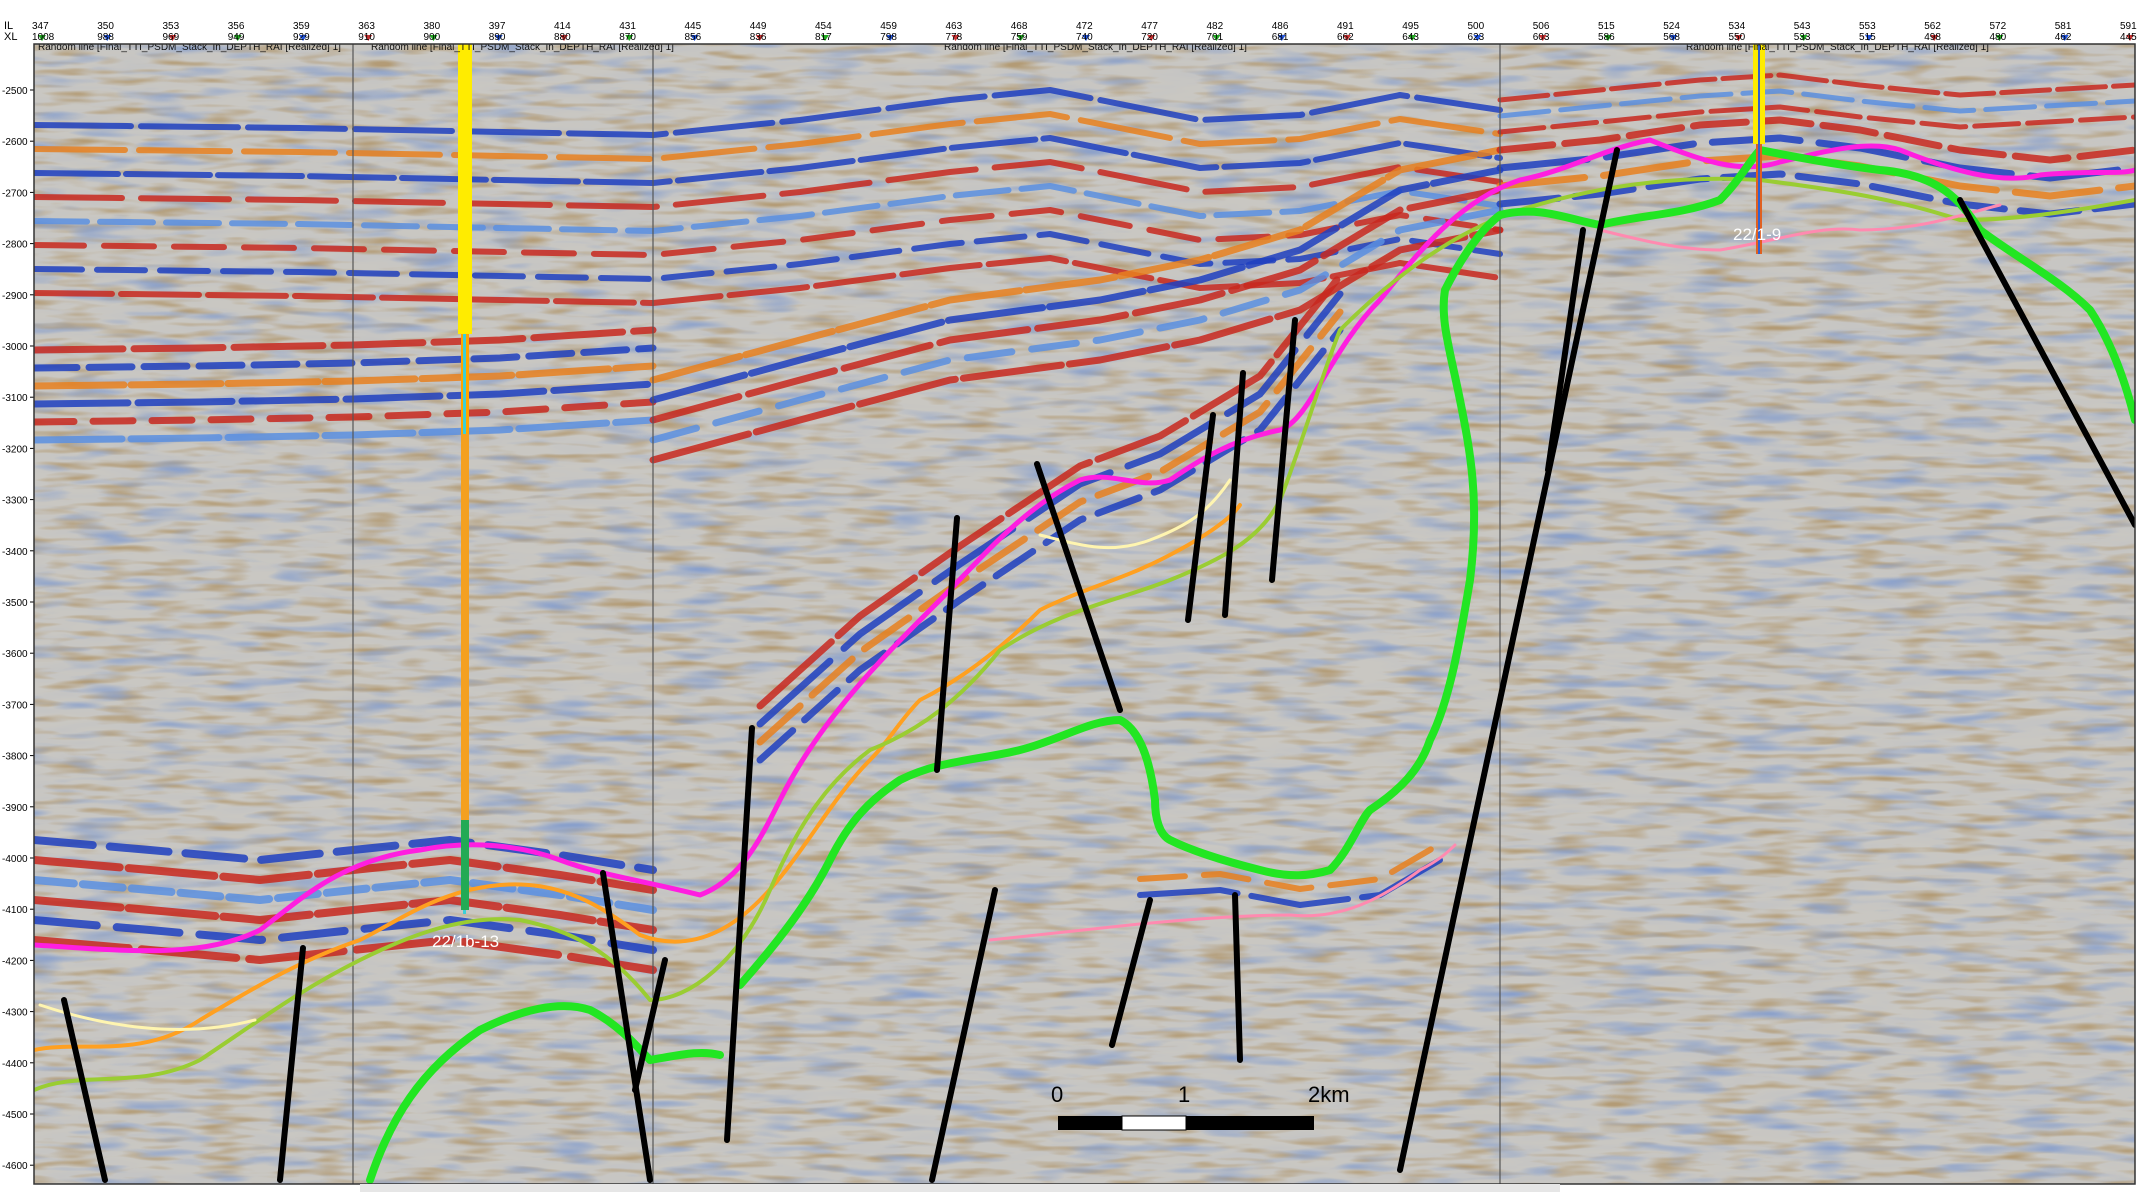 This screenshot has height=1193, width=2146. I want to click on il-value: 472, so click(1084, 26).